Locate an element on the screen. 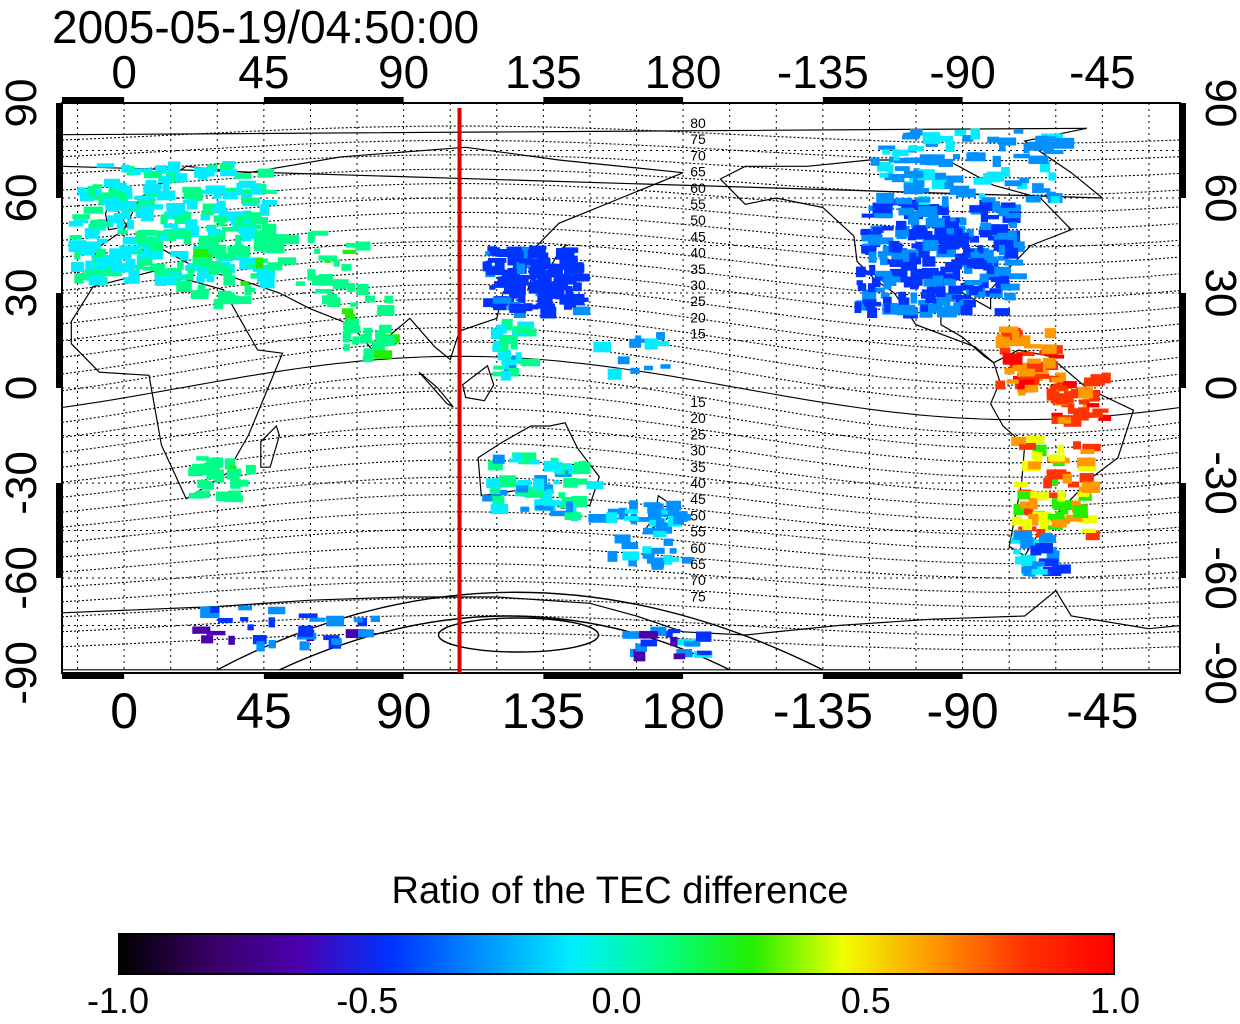  frame-tick-bar is located at coordinates (59, 340).